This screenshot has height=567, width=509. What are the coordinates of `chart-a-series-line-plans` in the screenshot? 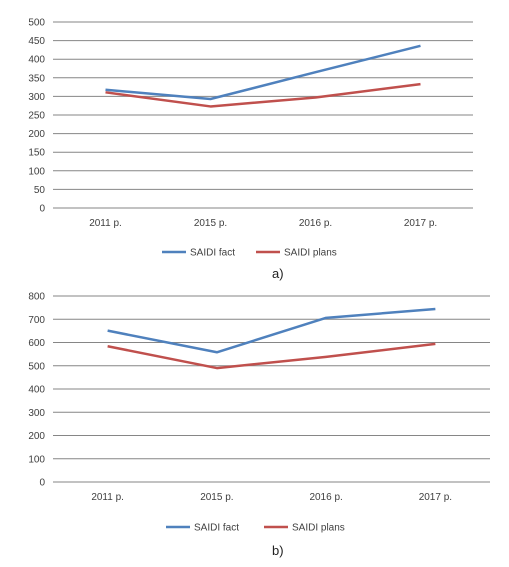 It's located at (263, 95).